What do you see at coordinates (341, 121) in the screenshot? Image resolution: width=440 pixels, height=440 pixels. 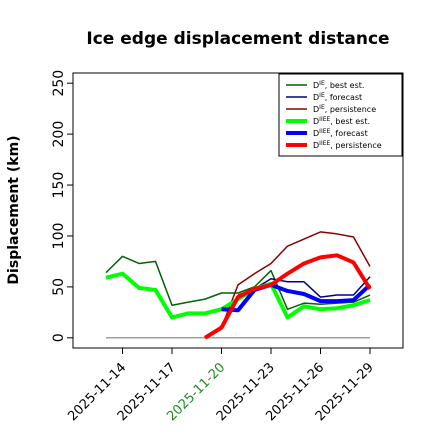 I see `legend-label: DIIEE, best est.` at bounding box center [341, 121].